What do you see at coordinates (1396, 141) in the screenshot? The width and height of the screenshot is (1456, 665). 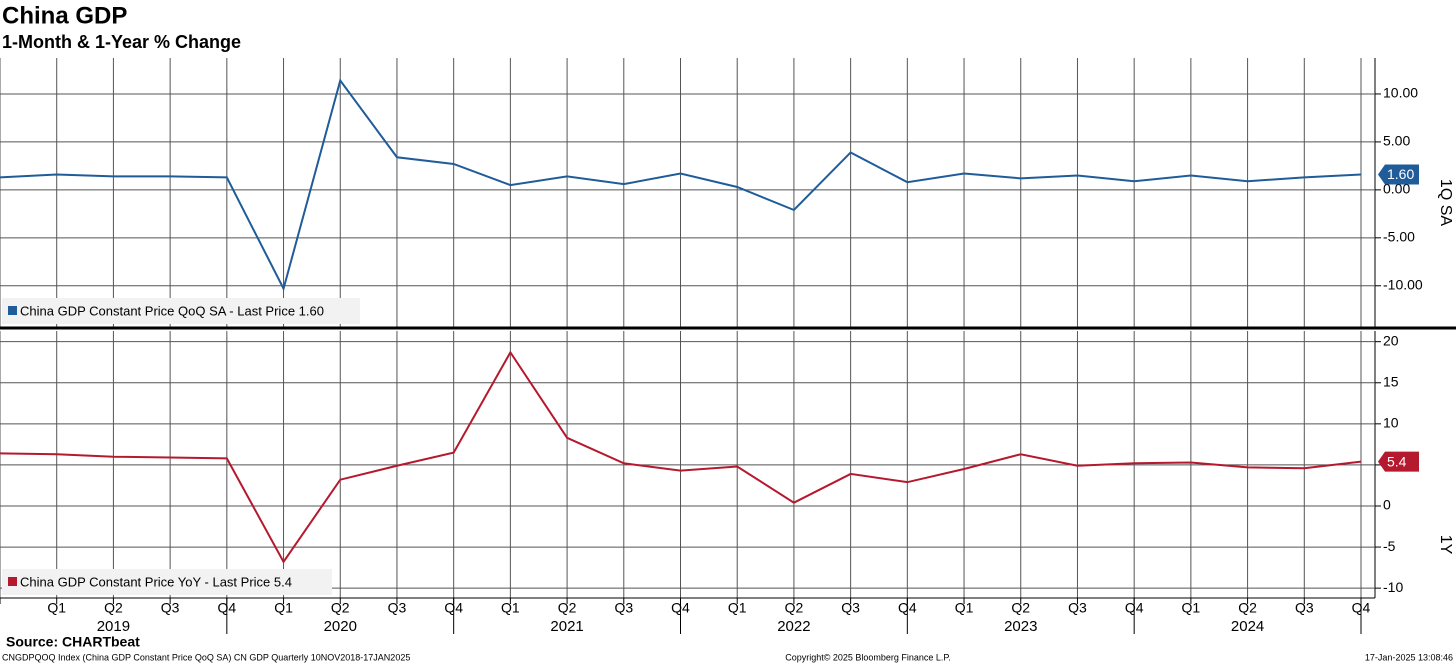 I see `y-tick-label: 5.00` at bounding box center [1396, 141].